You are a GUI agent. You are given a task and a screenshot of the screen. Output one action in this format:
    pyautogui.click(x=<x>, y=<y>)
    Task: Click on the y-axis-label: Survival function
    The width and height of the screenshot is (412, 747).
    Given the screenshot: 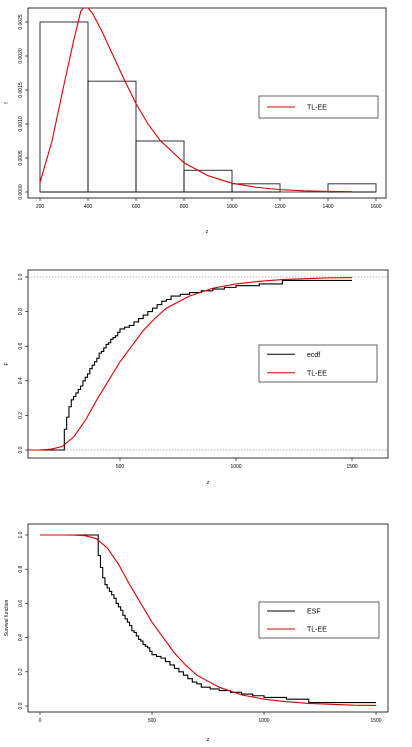 What is the action you would take?
    pyautogui.click(x=7, y=617)
    